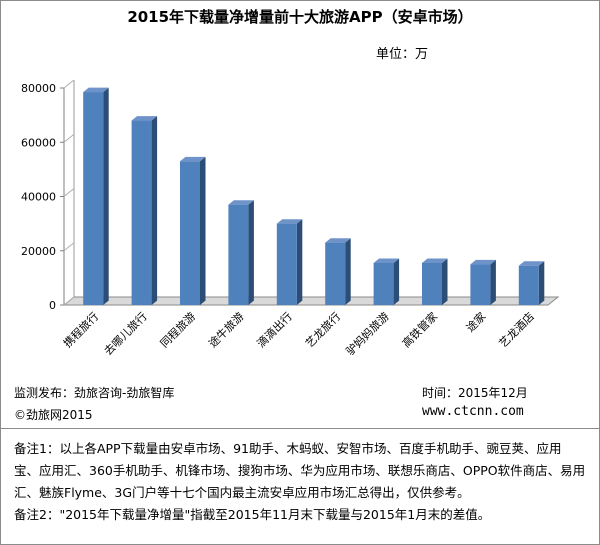 The image size is (600, 545). Describe the element at coordinates (274, 329) in the screenshot. I see `x-tick-label: 滴滴出行` at that location.